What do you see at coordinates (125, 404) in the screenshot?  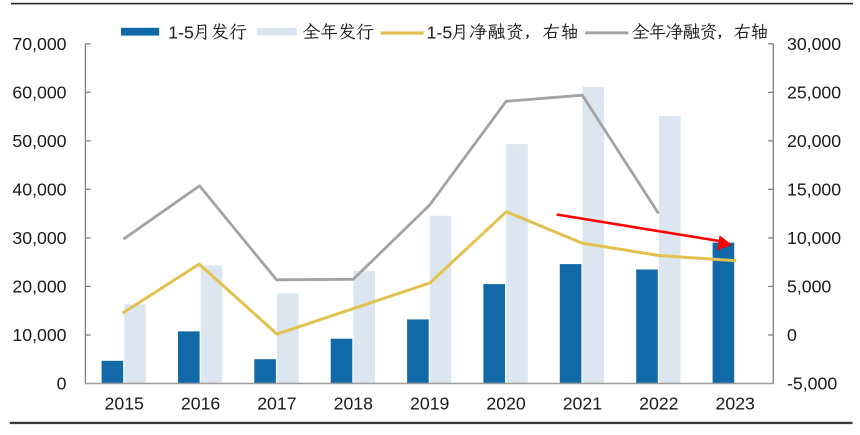 I see `svg-text: 2015` at bounding box center [125, 404].